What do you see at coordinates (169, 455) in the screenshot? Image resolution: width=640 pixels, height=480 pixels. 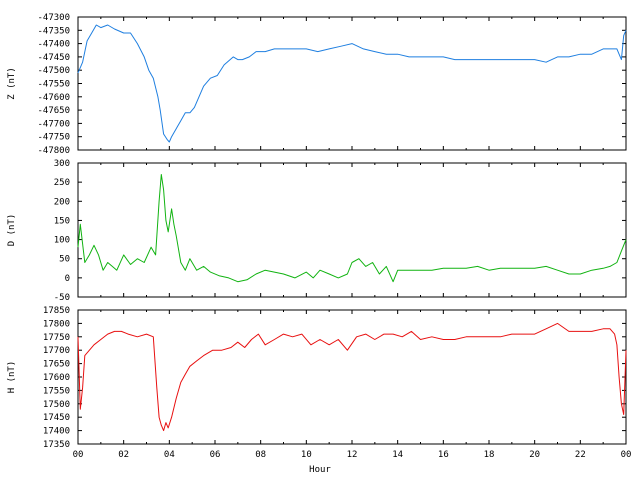 I see `x-tick-label: 04` at bounding box center [169, 455].